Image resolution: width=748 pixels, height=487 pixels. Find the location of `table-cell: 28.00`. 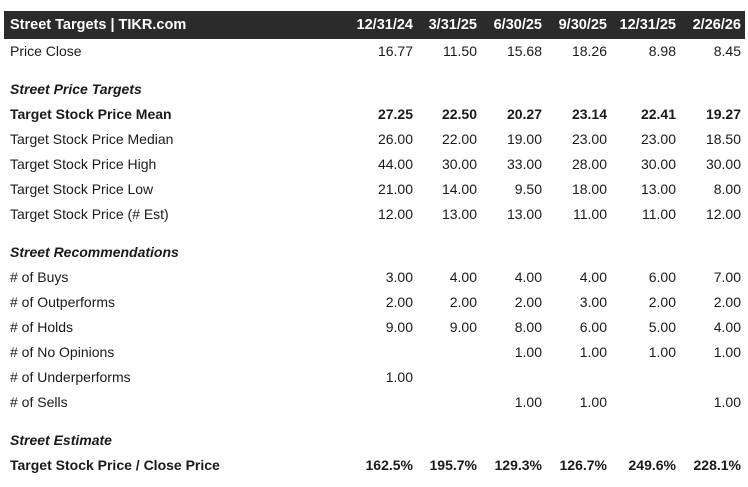

table-cell: 28.00 is located at coordinates (589, 164).